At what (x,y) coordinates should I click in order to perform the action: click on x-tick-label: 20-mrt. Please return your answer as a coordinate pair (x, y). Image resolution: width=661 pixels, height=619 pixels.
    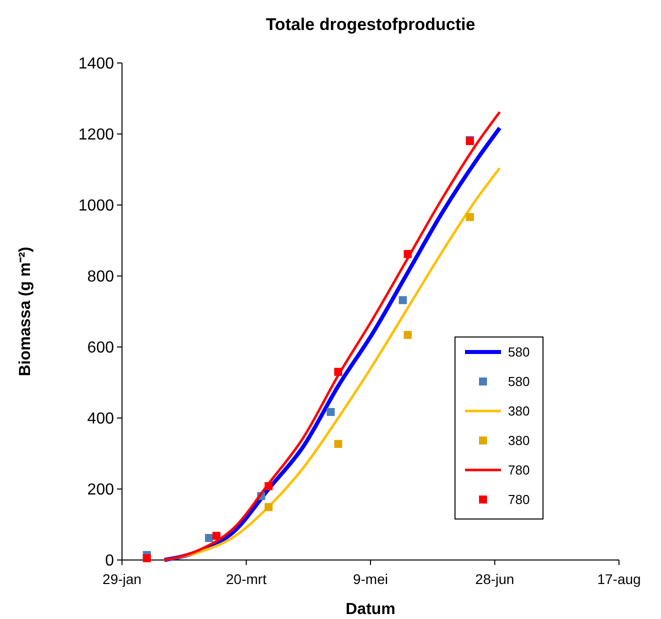
    Looking at the image, I should click on (246, 579).